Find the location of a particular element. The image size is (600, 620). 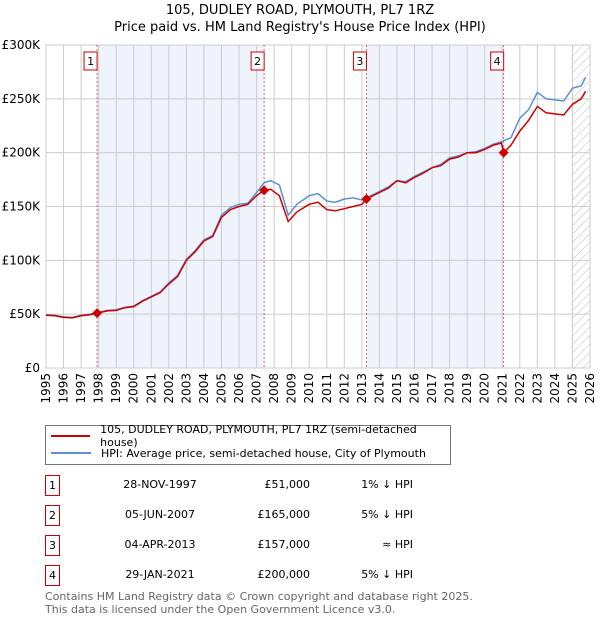

x-tick-label: 2025 is located at coordinates (572, 388).